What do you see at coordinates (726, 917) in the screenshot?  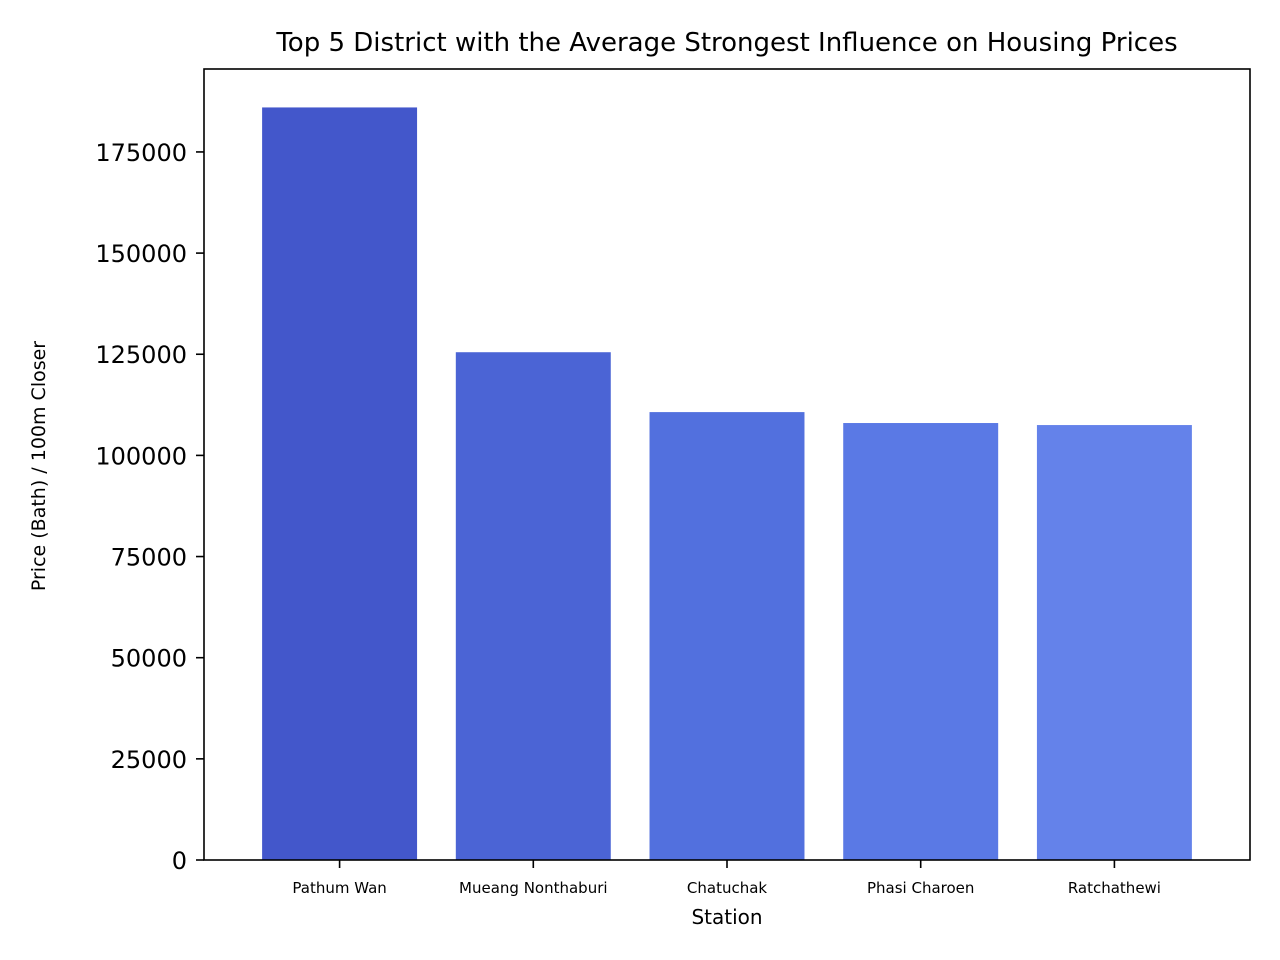 I see `x-axis-title: Station` at bounding box center [726, 917].